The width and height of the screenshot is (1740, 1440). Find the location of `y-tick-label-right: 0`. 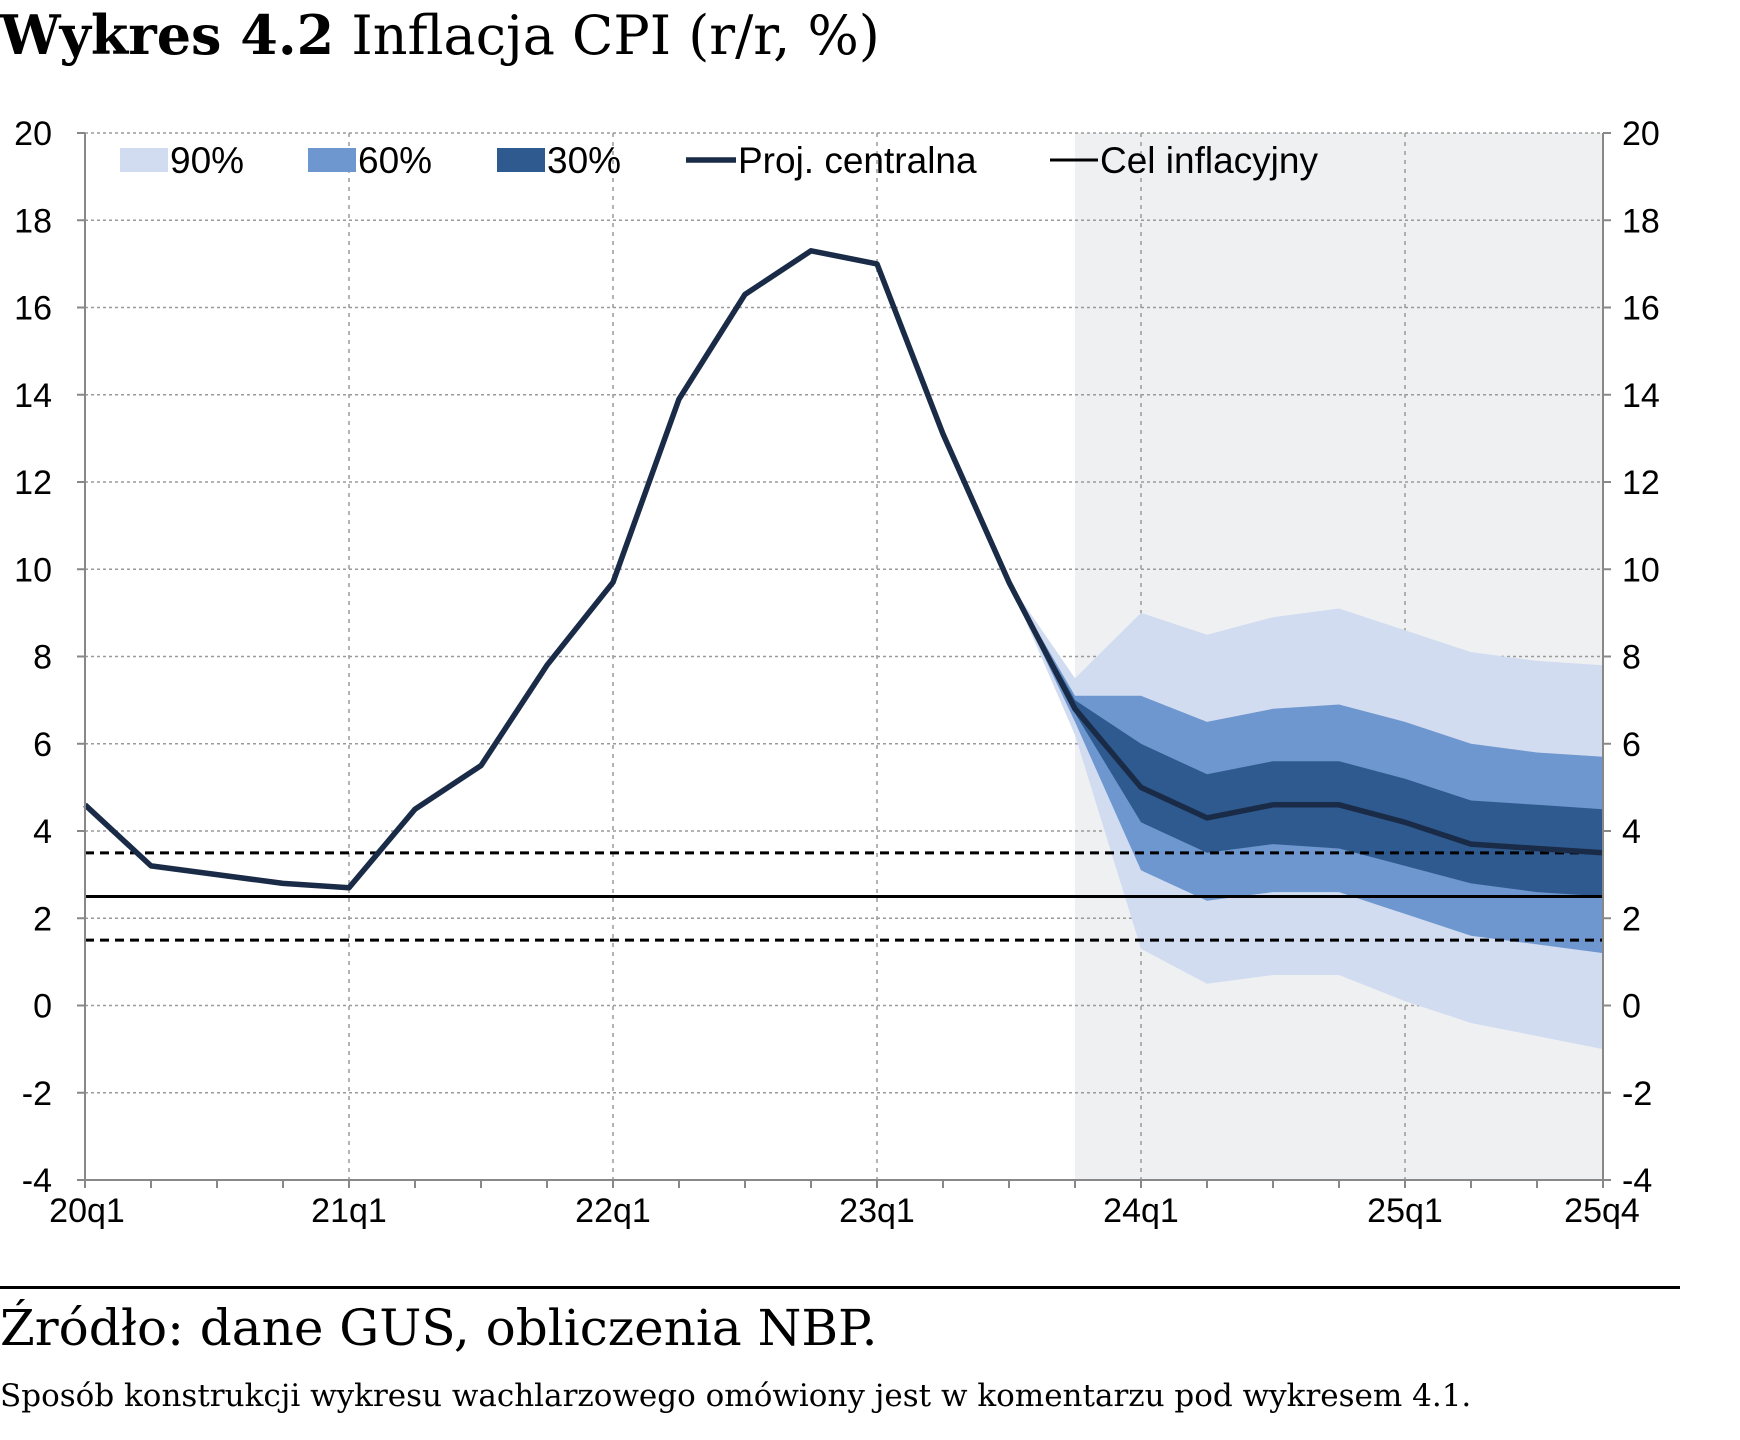

y-tick-label-right: 0 is located at coordinates (1631, 1007).